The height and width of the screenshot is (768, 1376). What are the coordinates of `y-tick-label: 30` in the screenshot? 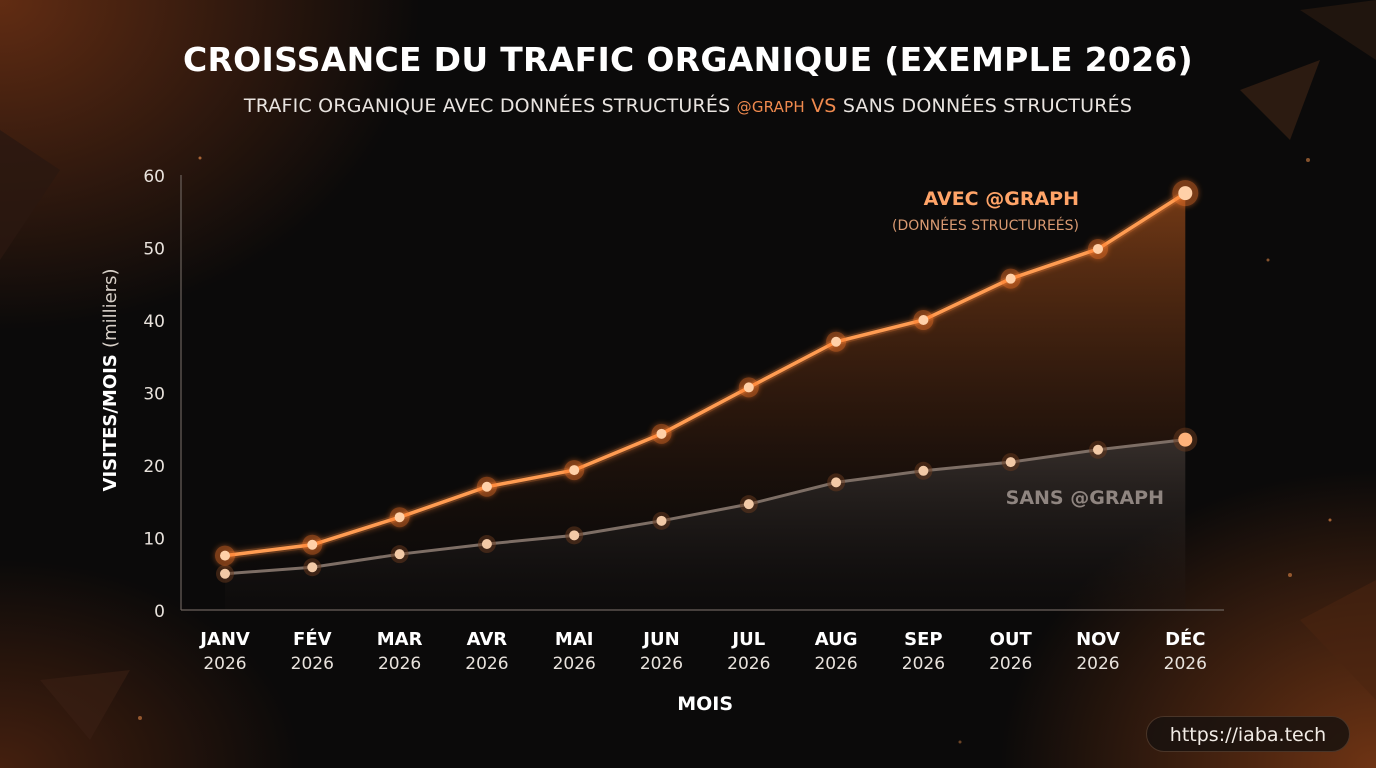 It's located at (154, 395).